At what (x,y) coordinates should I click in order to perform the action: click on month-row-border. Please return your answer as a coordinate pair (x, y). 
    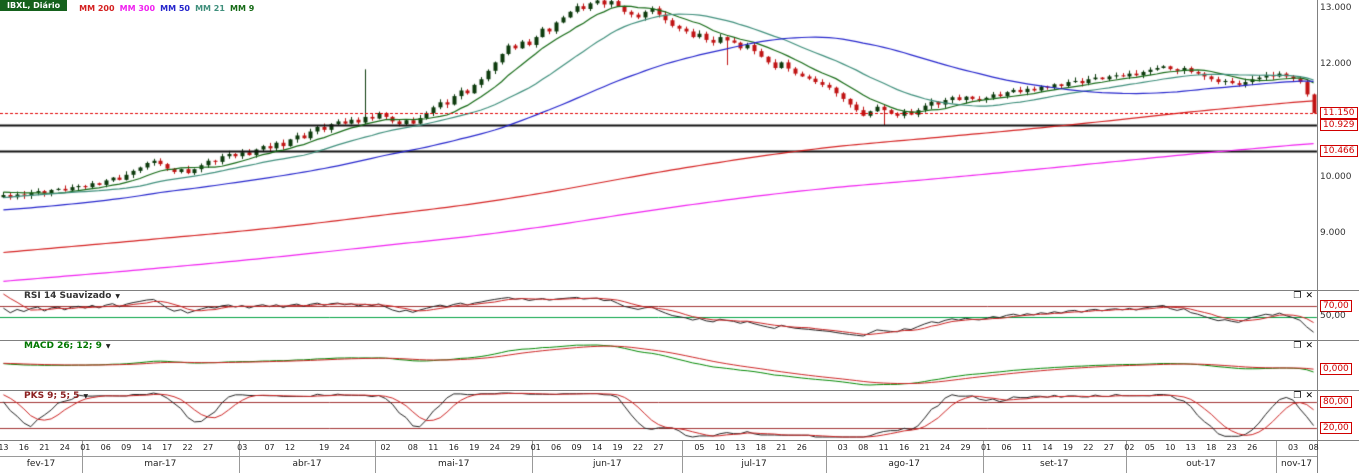
    Looking at the image, I should click on (658, 456).